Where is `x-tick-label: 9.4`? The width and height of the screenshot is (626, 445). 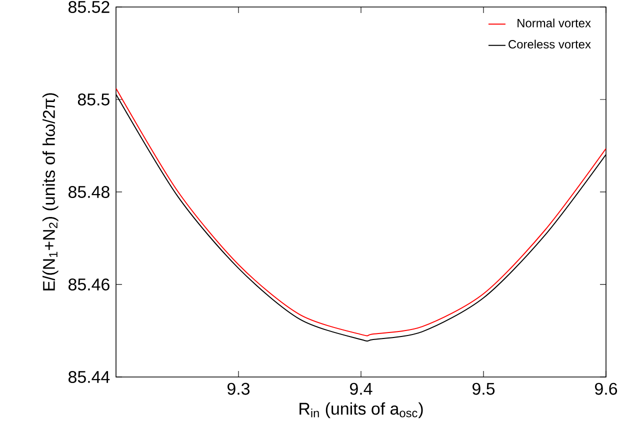 x-tick-label: 9.4 is located at coordinates (361, 388).